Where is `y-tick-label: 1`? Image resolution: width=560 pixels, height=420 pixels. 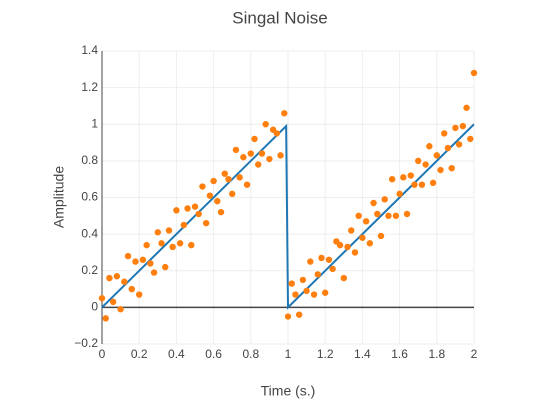
y-tick-label: 1 is located at coordinates (94, 123).